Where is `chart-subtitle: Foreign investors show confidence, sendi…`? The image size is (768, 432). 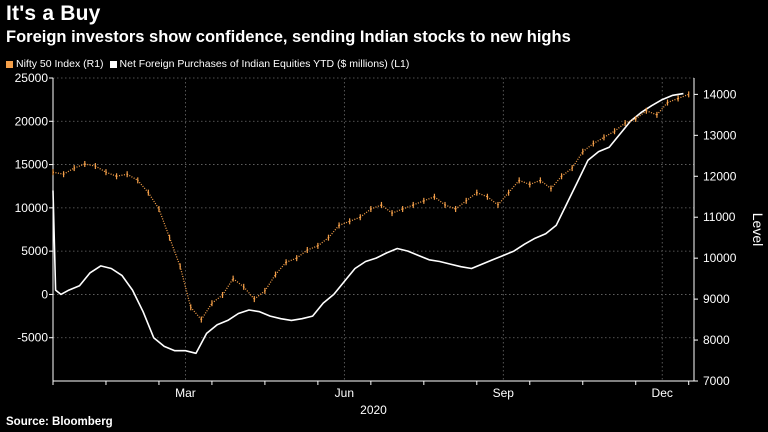
chart-subtitle: Foreign investors show confidence, sendi… is located at coordinates (288, 37).